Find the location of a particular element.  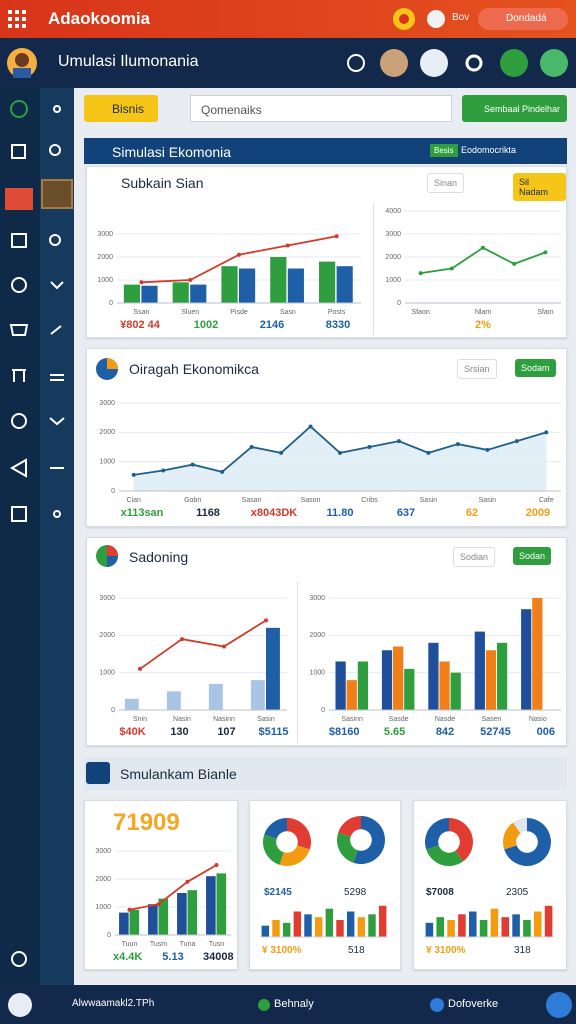

footer-home is located at coordinates (20, 1005).